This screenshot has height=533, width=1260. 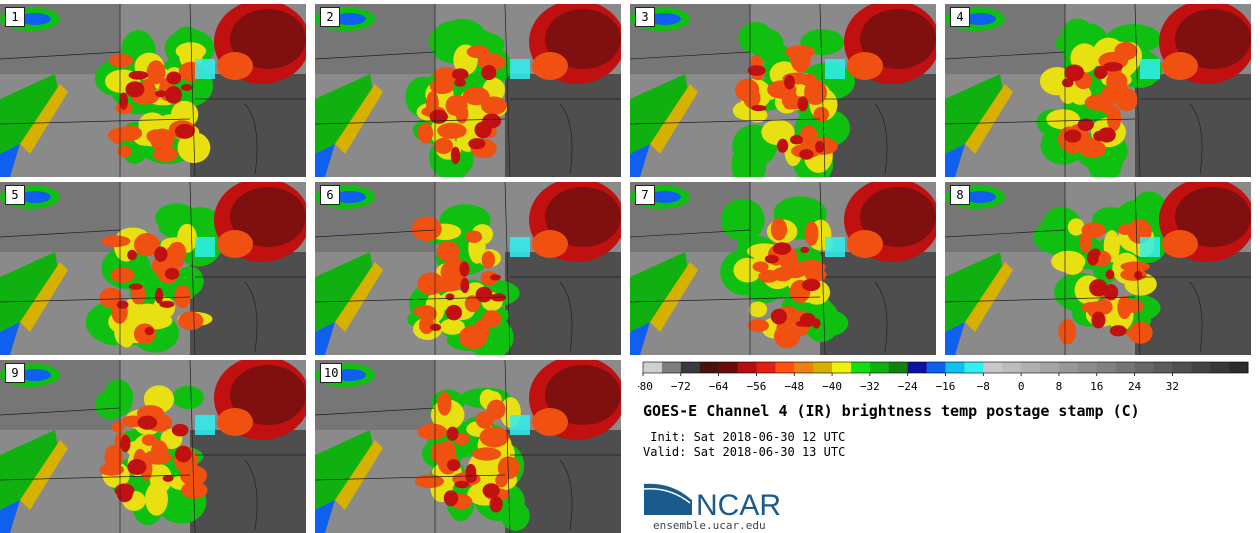 I want to click on ncar-logo: NCAR, so click(x=712, y=501).